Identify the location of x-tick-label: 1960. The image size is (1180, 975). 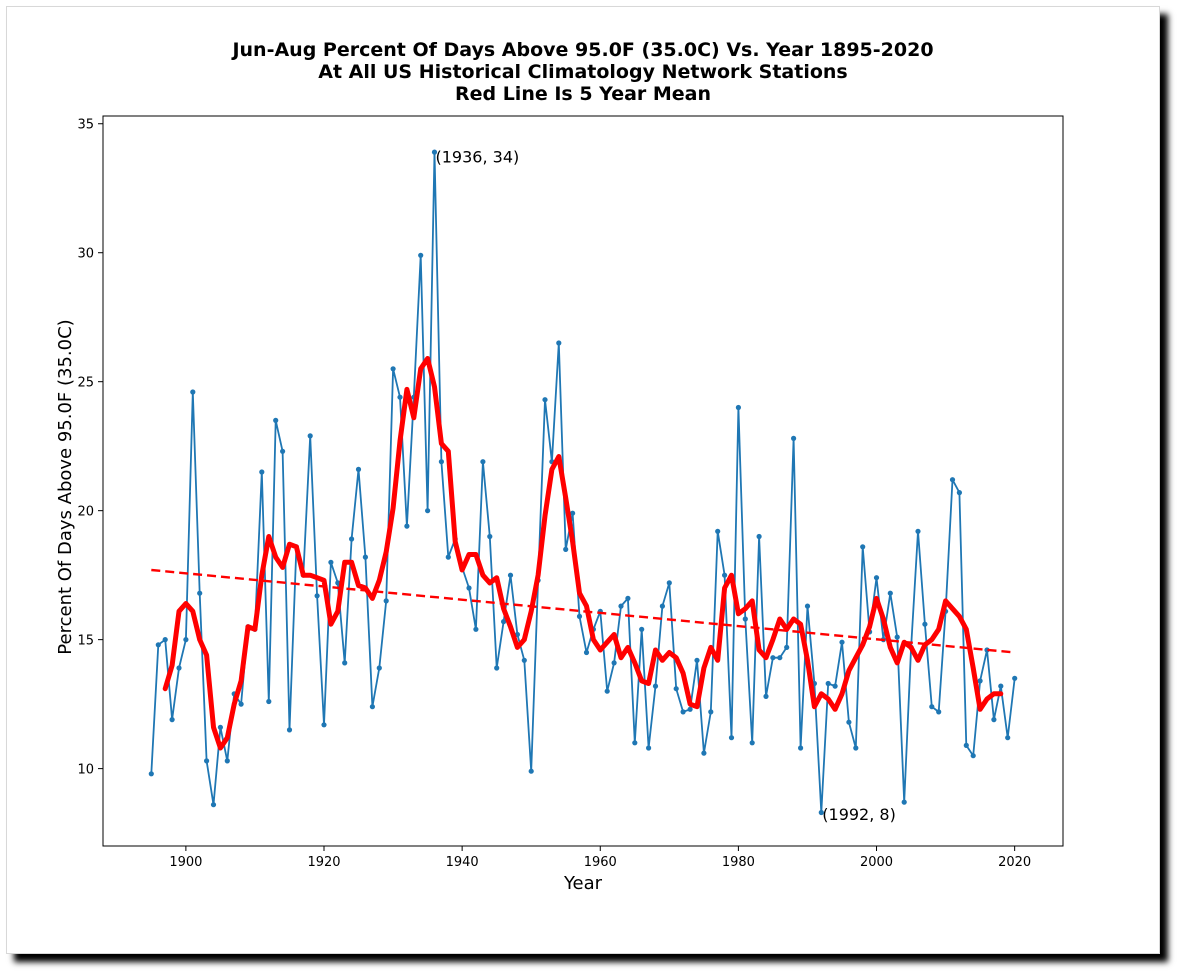
(600, 862).